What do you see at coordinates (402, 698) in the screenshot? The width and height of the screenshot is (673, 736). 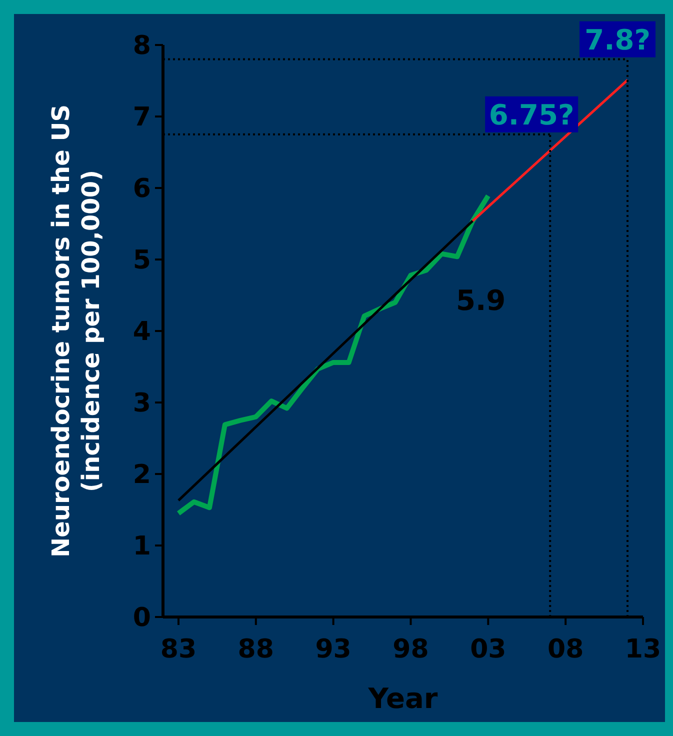 I see `x-axis-title: Year` at bounding box center [402, 698].